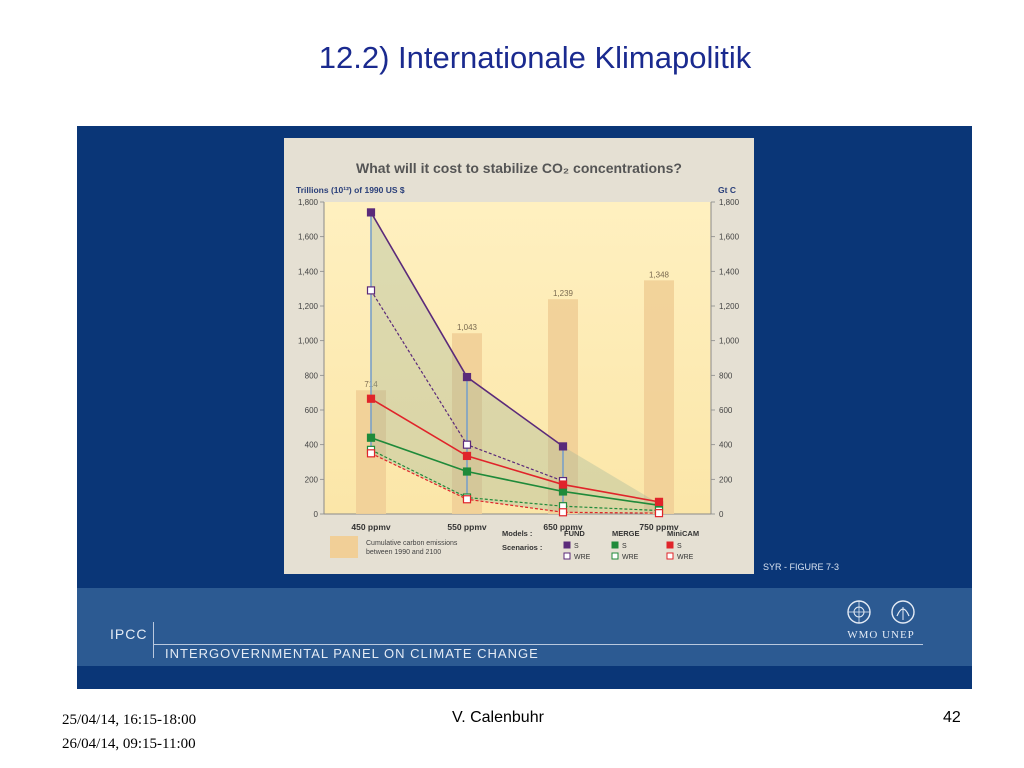 The width and height of the screenshot is (1024, 768). I want to click on y-tick-label-left: 1,400, so click(308, 271).